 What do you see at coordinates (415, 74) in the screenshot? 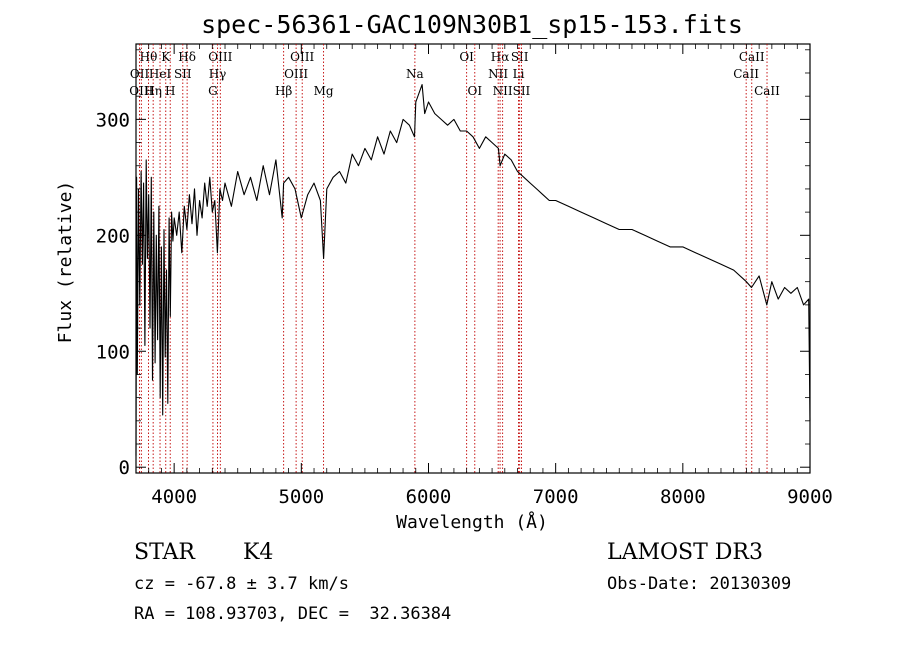
I see `line-label-16: Na` at bounding box center [415, 74].